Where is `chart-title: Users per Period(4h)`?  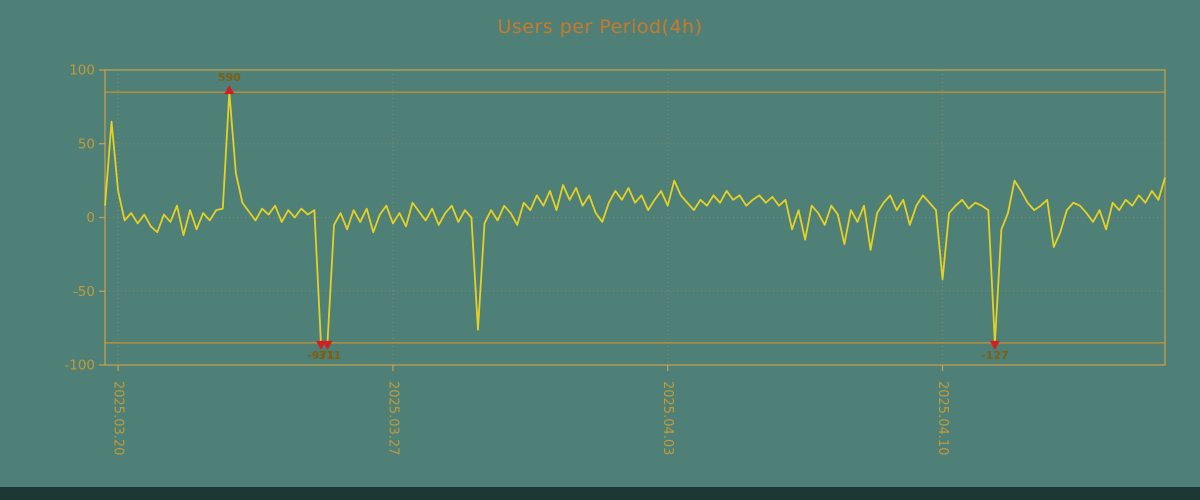 chart-title: Users per Period(4h) is located at coordinates (600, 27).